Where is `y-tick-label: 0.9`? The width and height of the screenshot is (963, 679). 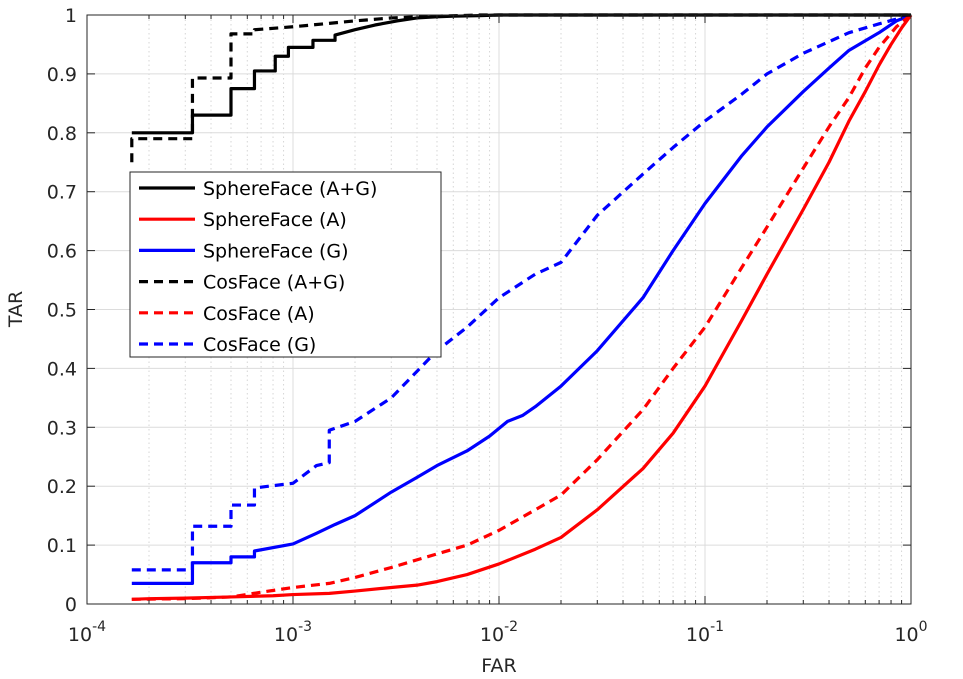 y-tick-label: 0.9 is located at coordinates (62, 75).